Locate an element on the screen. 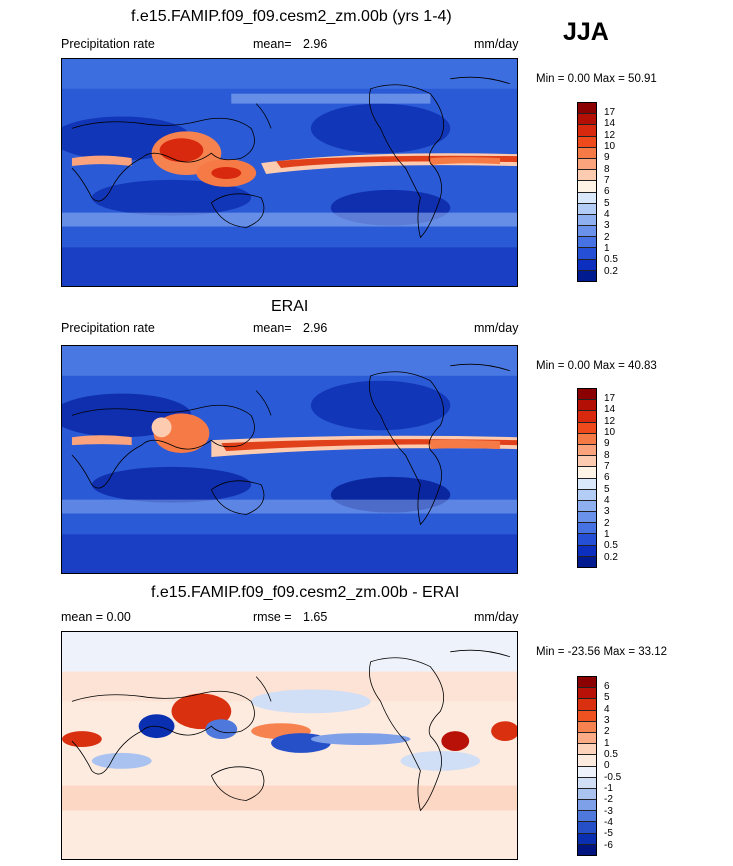 The height and width of the screenshot is (866, 733). panel2-colorbar is located at coordinates (587, 478).